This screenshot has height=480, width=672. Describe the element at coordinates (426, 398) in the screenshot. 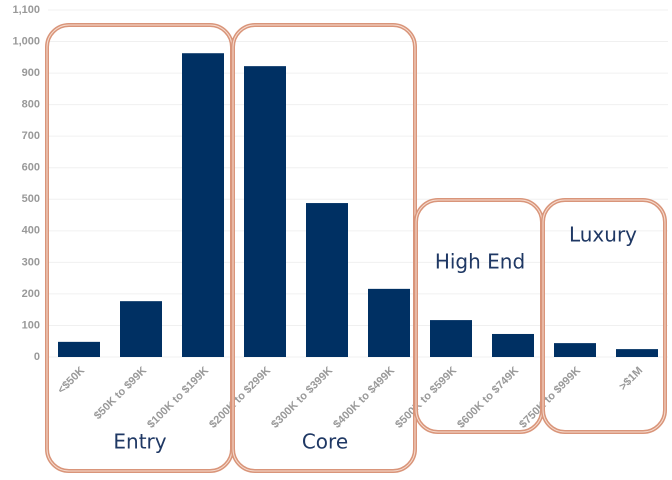

I see `x-tick-label: $500K to $599K` at that location.